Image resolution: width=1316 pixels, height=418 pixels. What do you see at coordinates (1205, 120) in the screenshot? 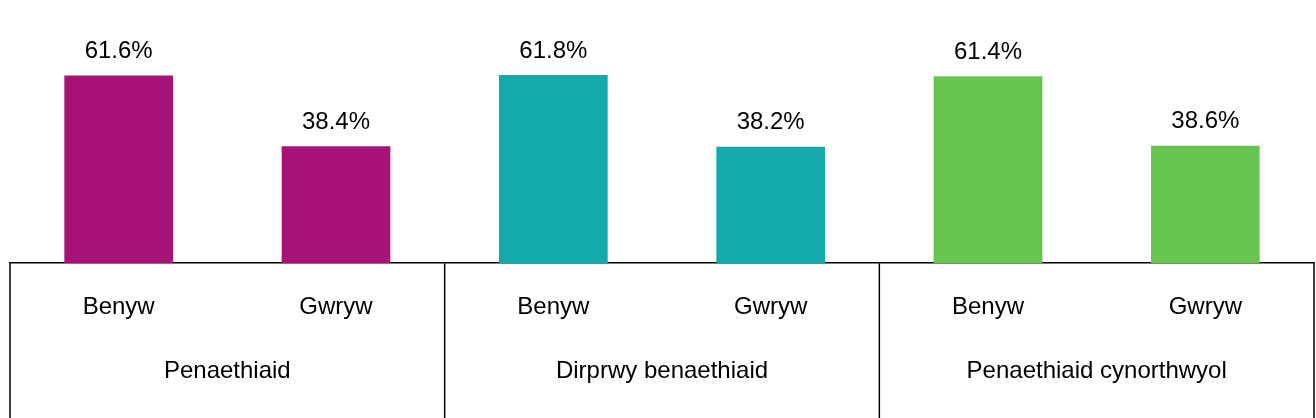
I see `data-label: 38.6%` at bounding box center [1205, 120].